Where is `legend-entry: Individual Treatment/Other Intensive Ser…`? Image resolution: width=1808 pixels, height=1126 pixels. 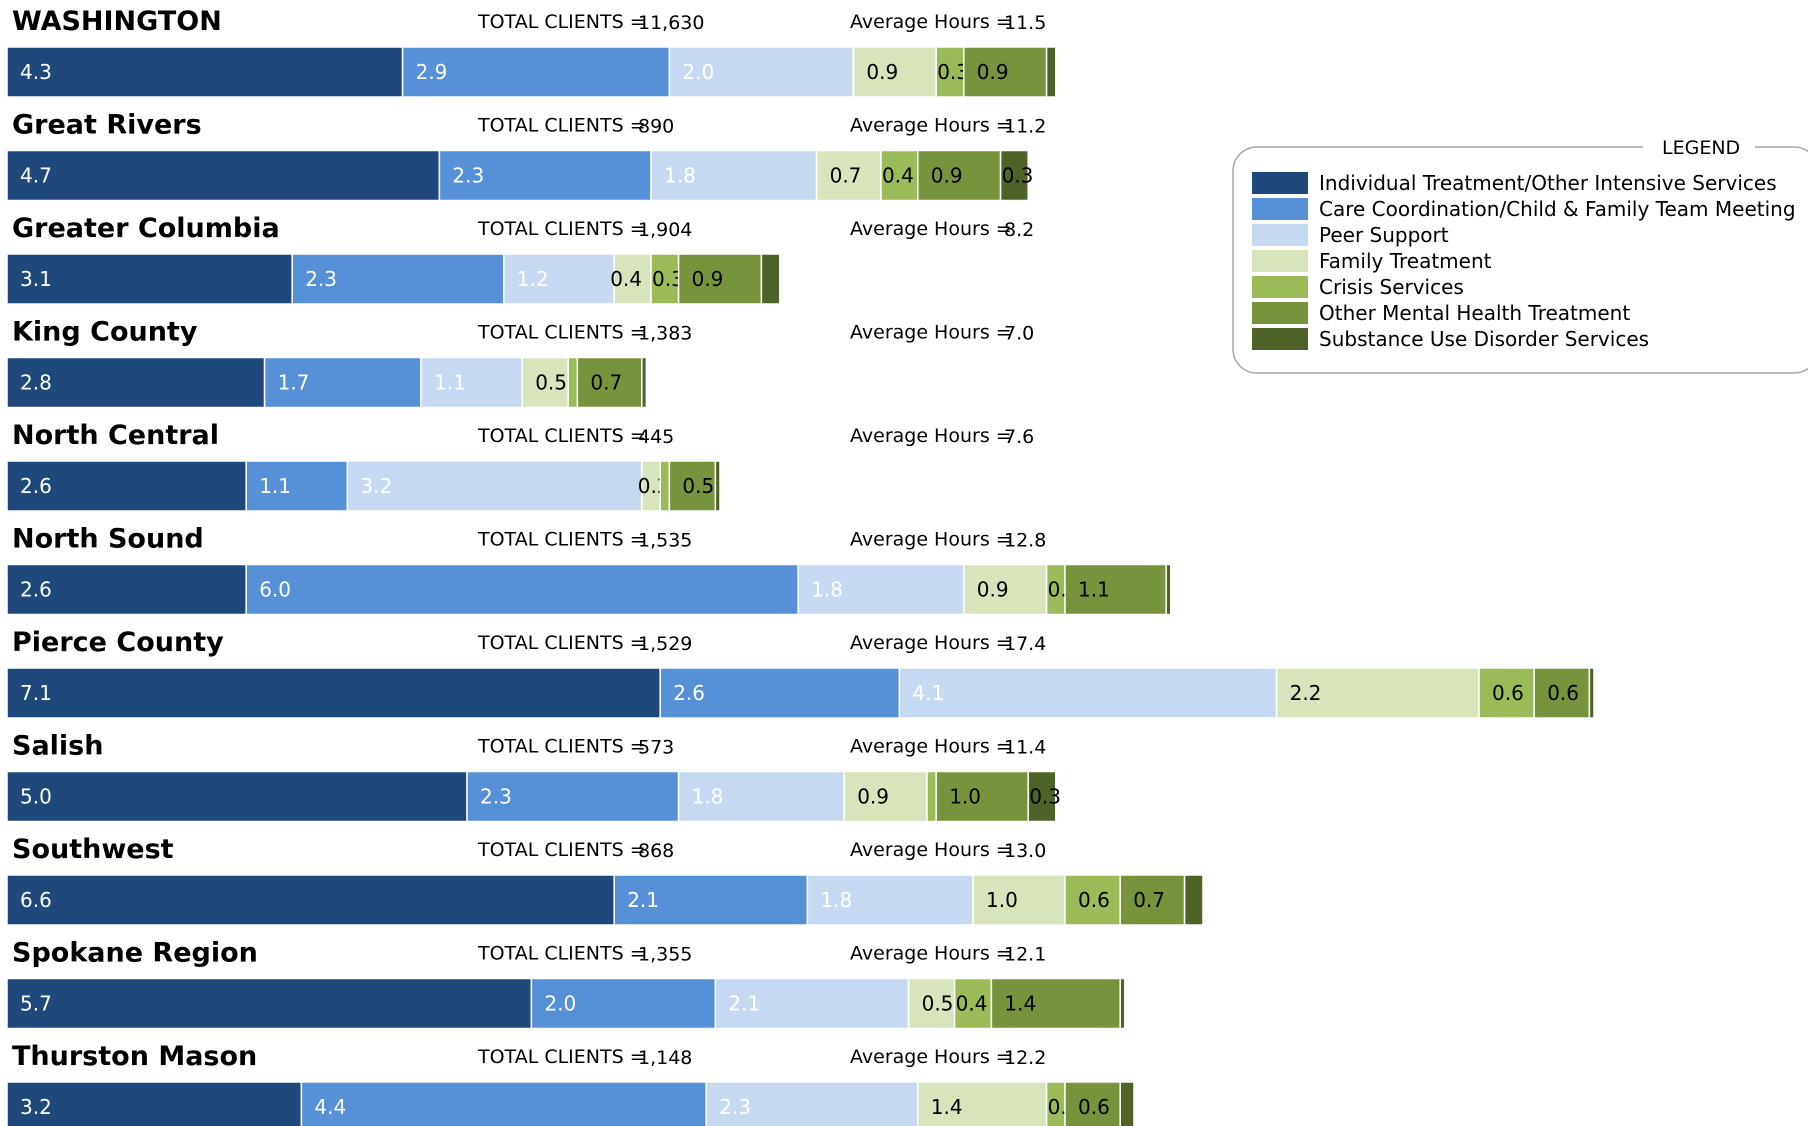 legend-entry: Individual Treatment/Other Intensive Ser… is located at coordinates (1548, 183).